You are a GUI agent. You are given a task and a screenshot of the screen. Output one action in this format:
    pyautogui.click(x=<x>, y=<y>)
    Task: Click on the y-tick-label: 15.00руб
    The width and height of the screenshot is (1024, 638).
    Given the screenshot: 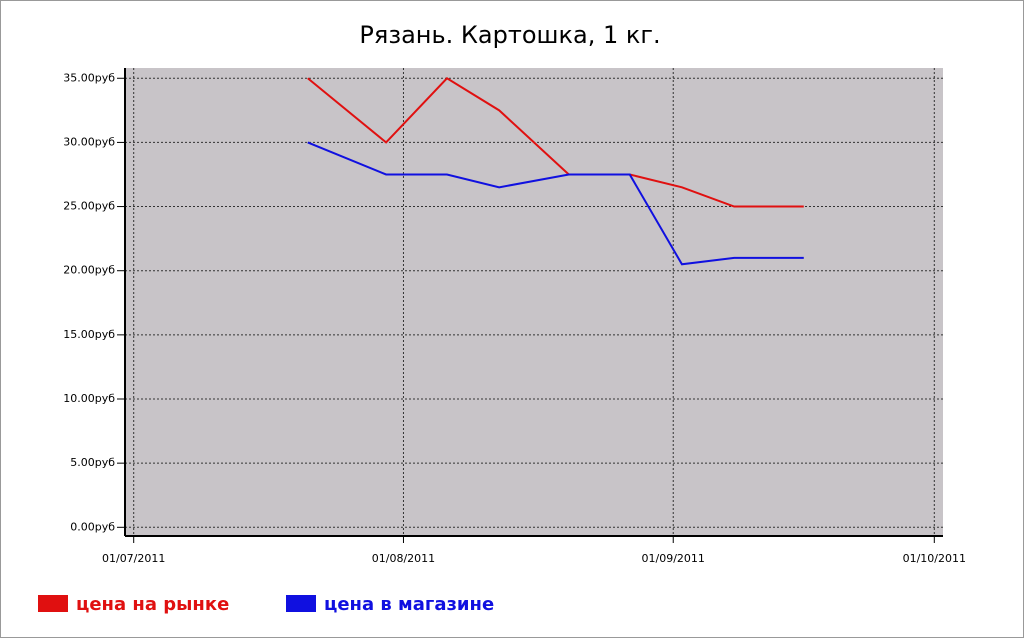 What is the action you would take?
    pyautogui.click(x=89, y=334)
    